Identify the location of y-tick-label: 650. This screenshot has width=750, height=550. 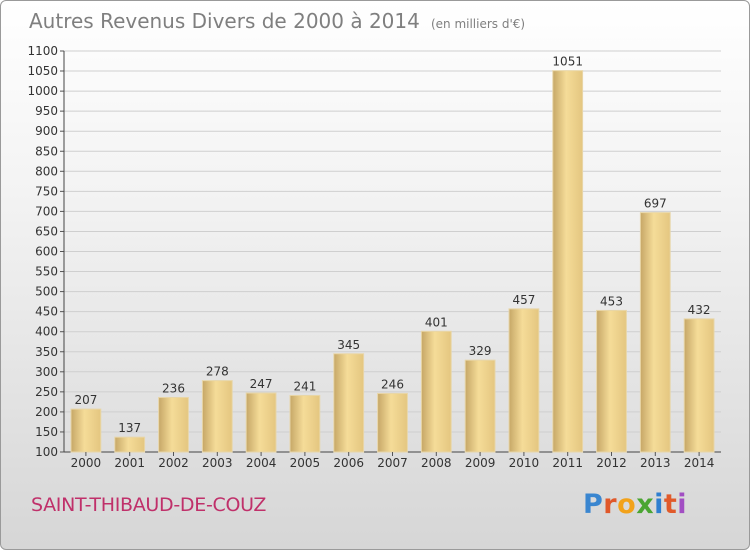
(46, 231).